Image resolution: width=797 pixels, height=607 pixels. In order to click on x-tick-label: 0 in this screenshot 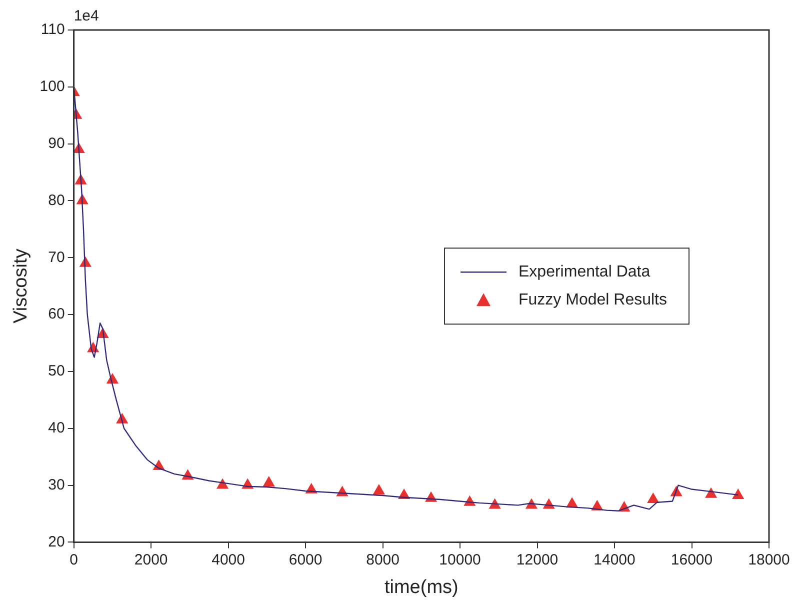, I will do `click(74, 559)`.